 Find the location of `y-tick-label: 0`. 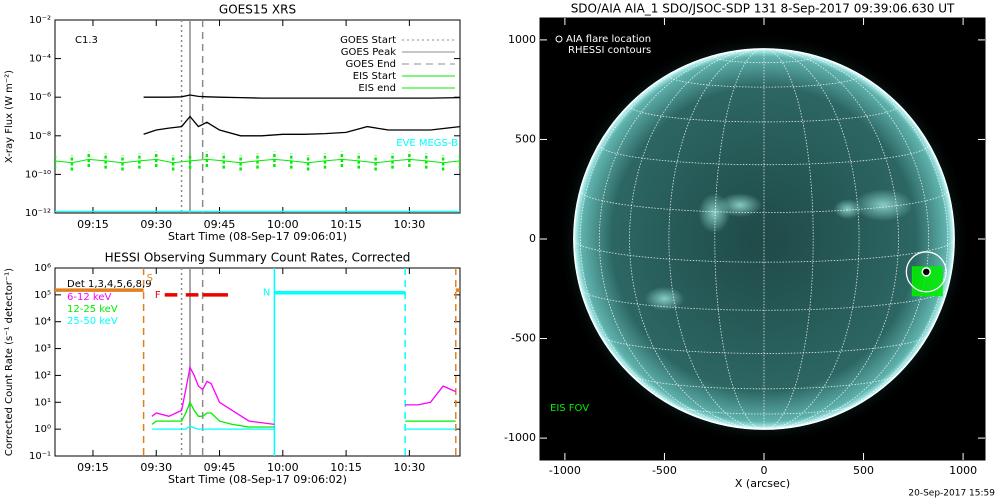

y-tick-label: 0 is located at coordinates (532, 238).